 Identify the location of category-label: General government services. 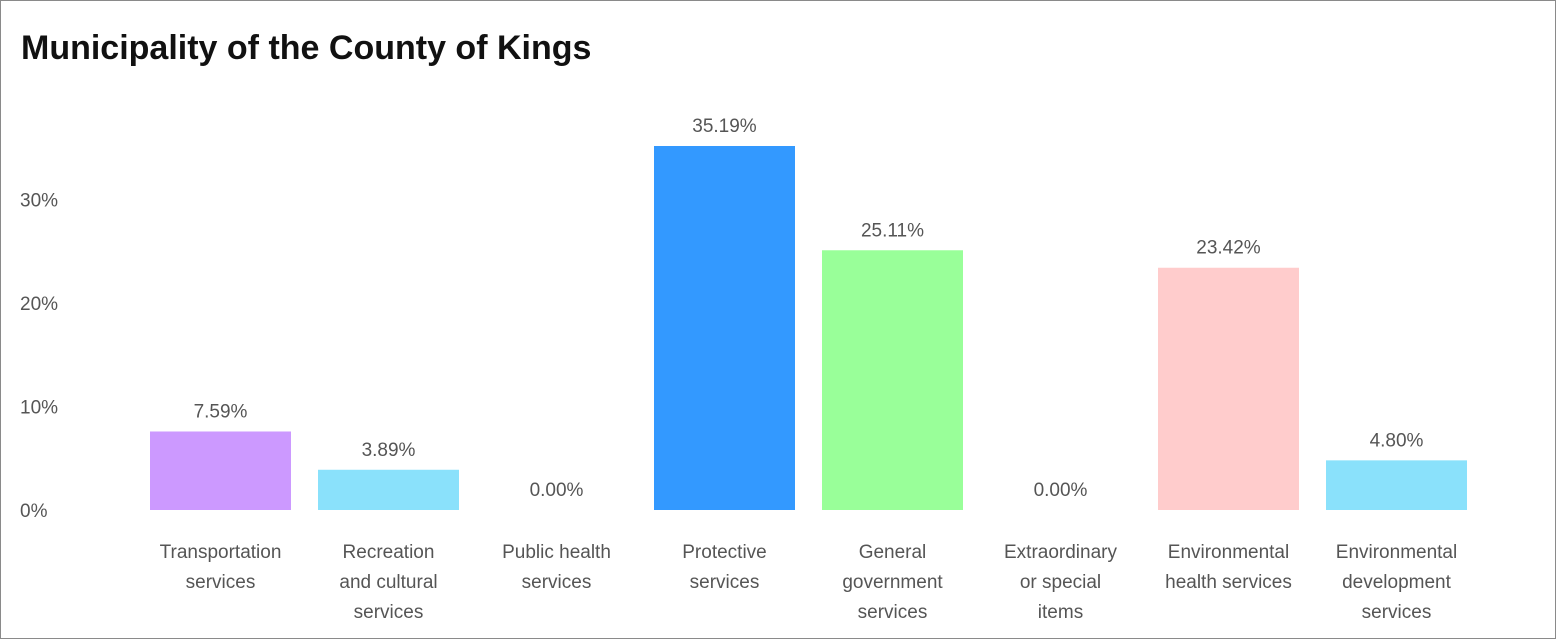
(892, 582).